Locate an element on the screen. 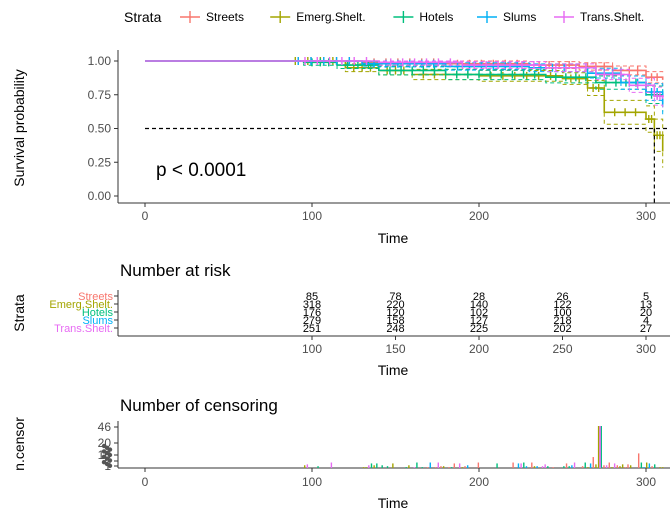 The height and width of the screenshot is (511, 670). risk-x-tick-label: 150 is located at coordinates (395, 349).